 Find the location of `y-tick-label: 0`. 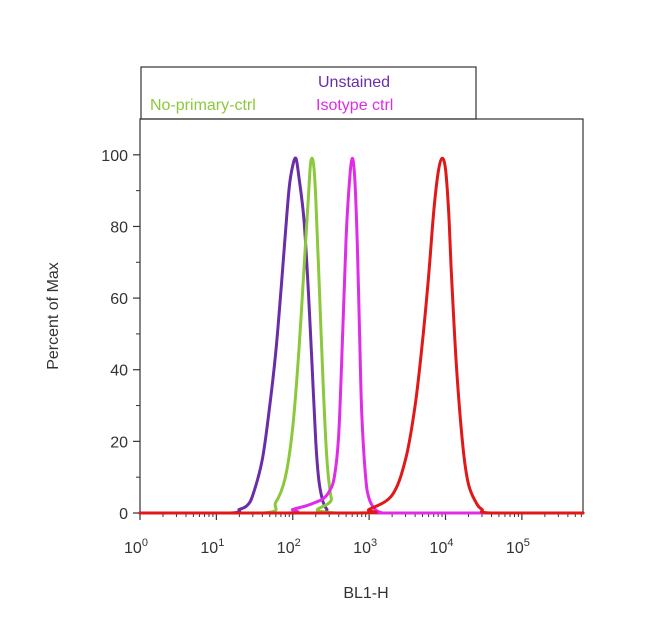

y-tick-label: 0 is located at coordinates (123, 514).